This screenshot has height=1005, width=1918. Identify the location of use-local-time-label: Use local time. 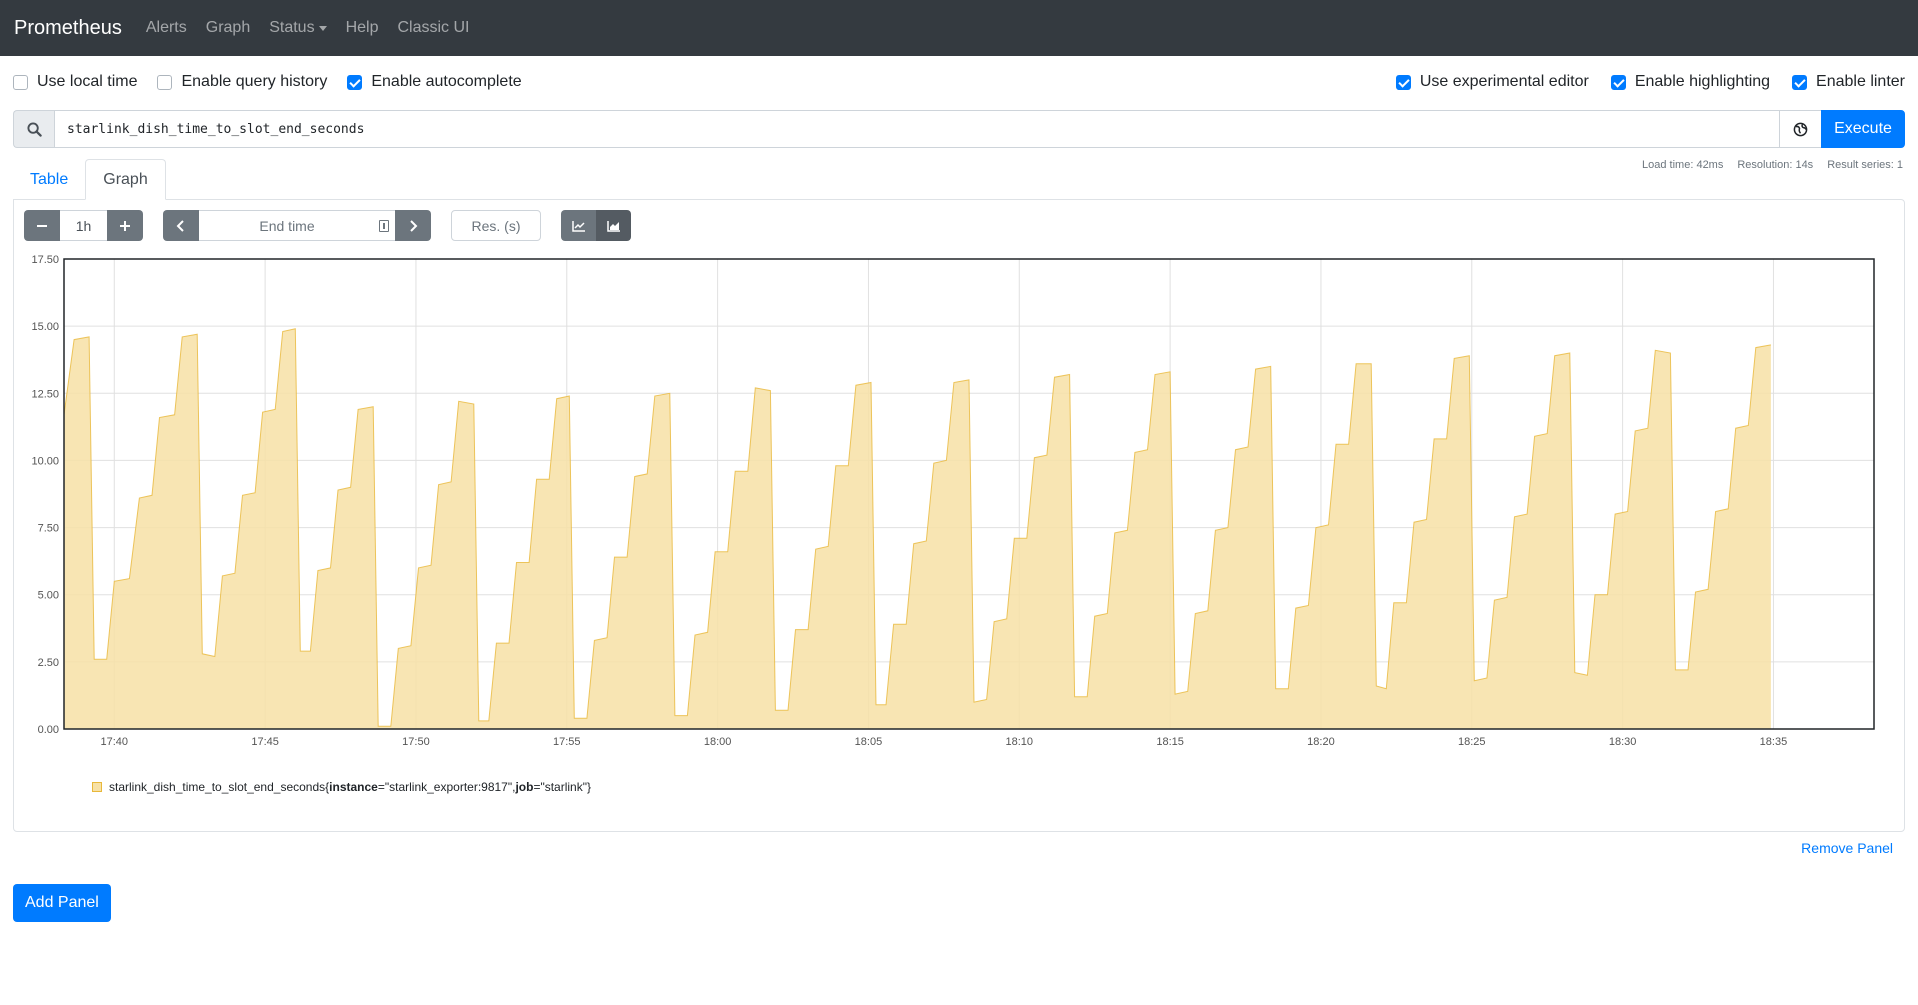
(87, 81).